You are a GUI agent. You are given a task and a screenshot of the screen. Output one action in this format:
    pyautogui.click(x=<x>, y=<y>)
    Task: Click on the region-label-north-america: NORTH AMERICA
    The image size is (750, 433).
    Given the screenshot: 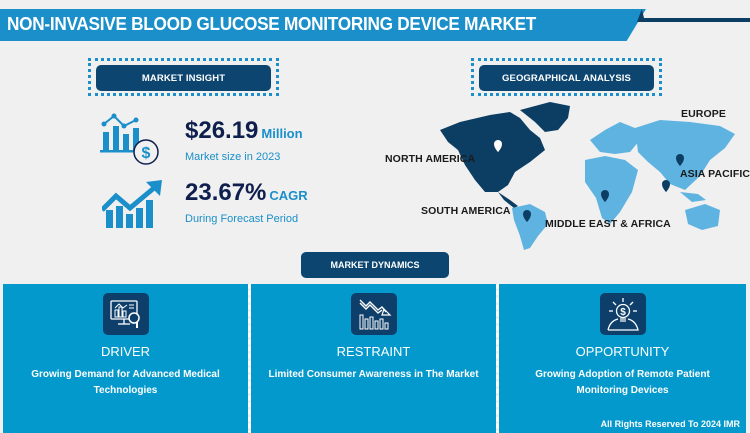 What is the action you would take?
    pyautogui.click(x=430, y=159)
    